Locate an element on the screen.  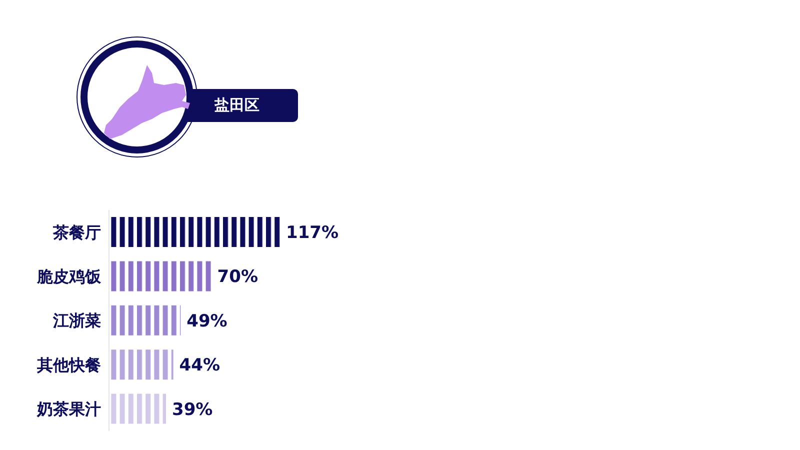
data-label: 49% is located at coordinates (207, 321).